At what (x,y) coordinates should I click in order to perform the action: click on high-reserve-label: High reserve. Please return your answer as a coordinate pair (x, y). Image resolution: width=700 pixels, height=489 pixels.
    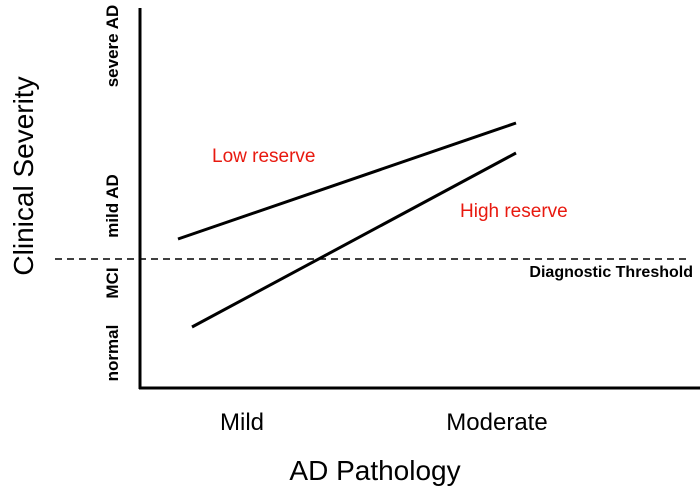
    Looking at the image, I should click on (514, 211).